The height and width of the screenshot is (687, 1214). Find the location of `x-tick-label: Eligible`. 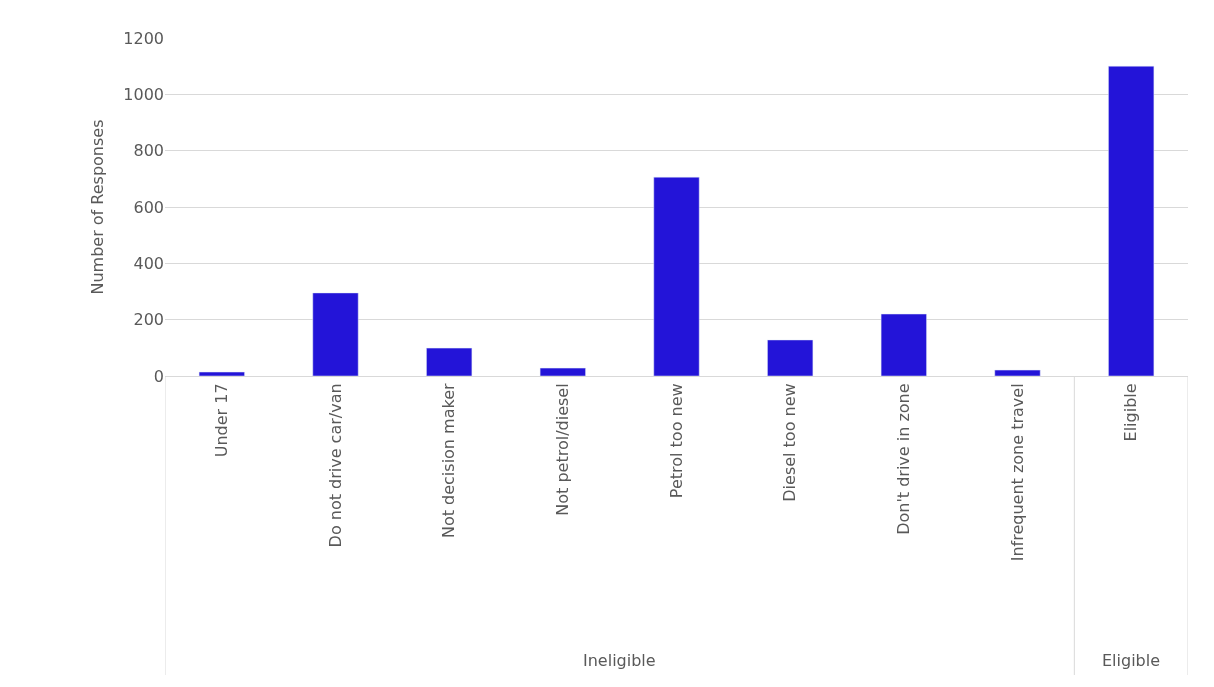

x-tick-label: Eligible is located at coordinates (1131, 412).